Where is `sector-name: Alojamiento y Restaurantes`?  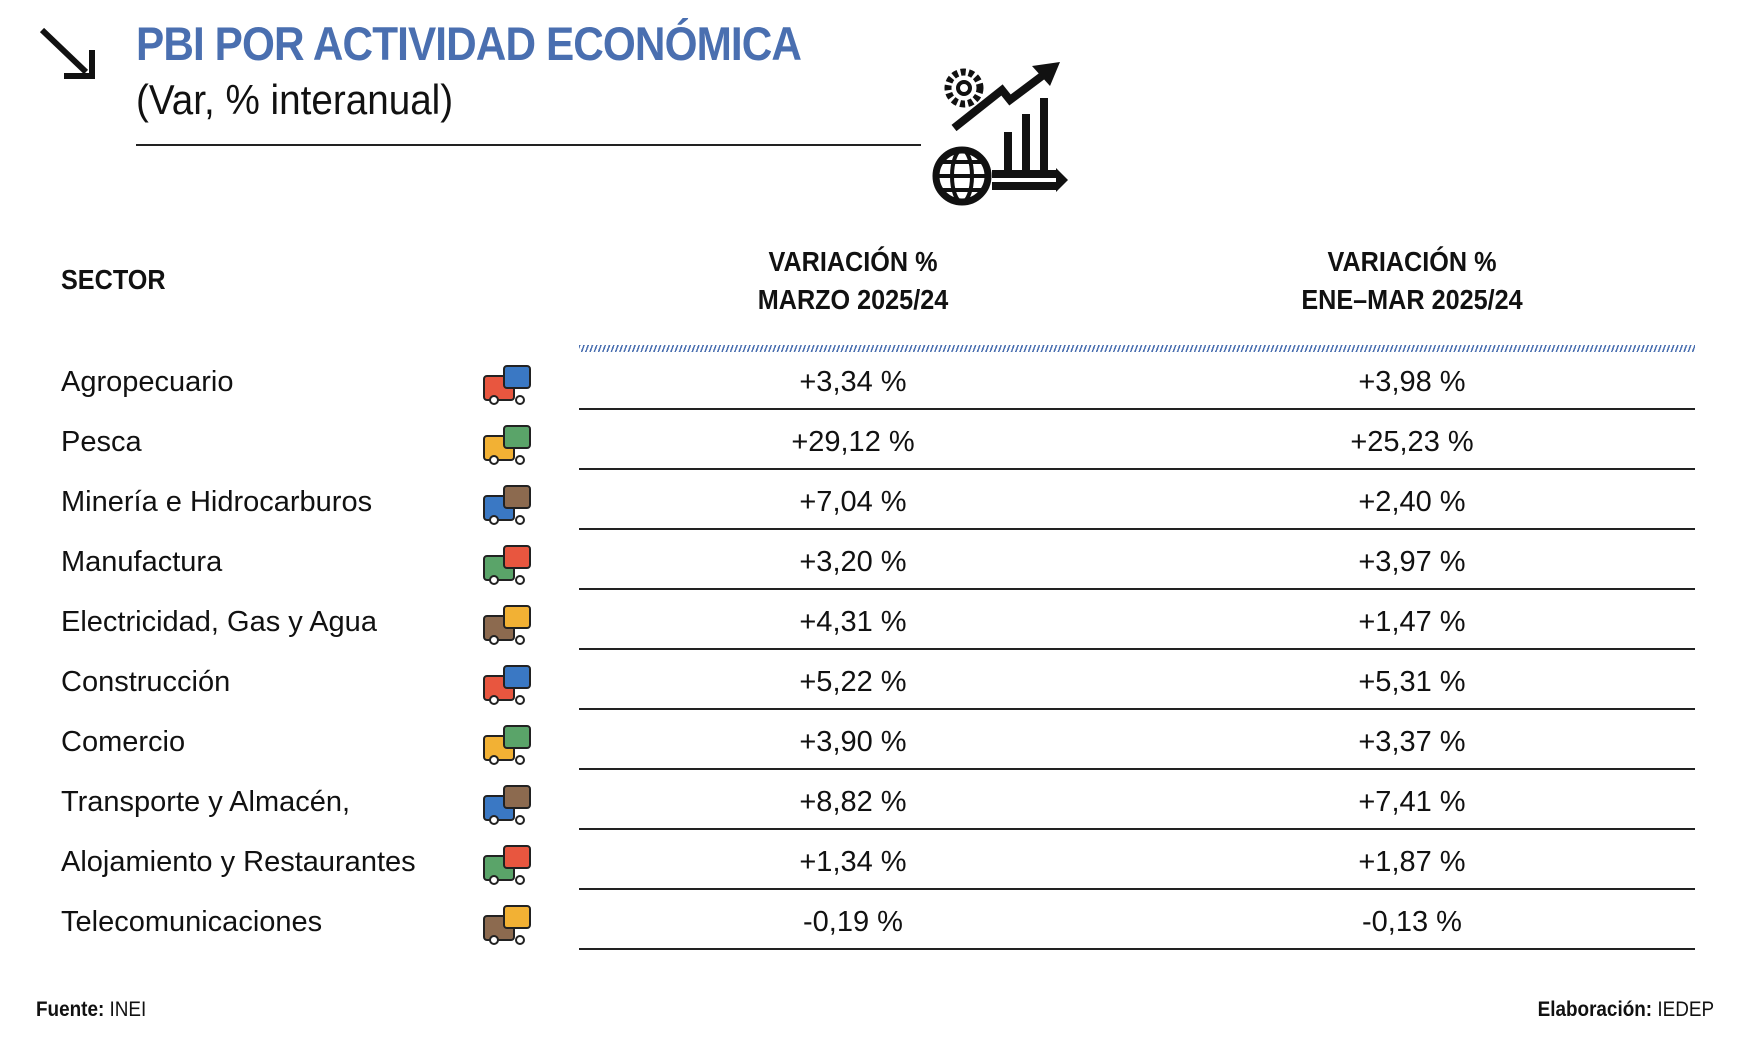
sector-name: Alojamiento y Restaurantes is located at coordinates (238, 862).